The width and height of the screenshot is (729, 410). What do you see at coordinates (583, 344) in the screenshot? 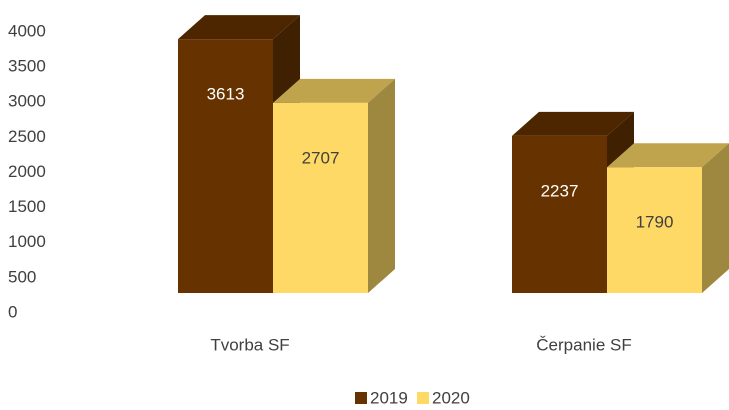
I see `x-tick-label: Čerpanie SF` at bounding box center [583, 344].